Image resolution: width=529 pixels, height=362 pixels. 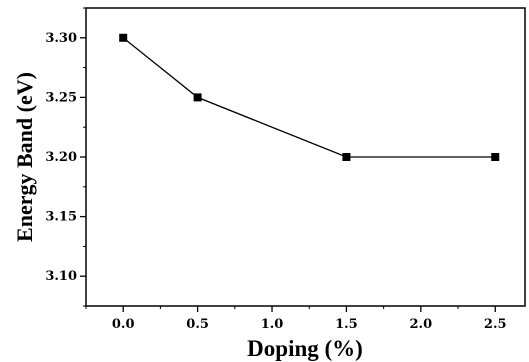 I want to click on y-tick-label: 3.30, so click(x=61, y=38).